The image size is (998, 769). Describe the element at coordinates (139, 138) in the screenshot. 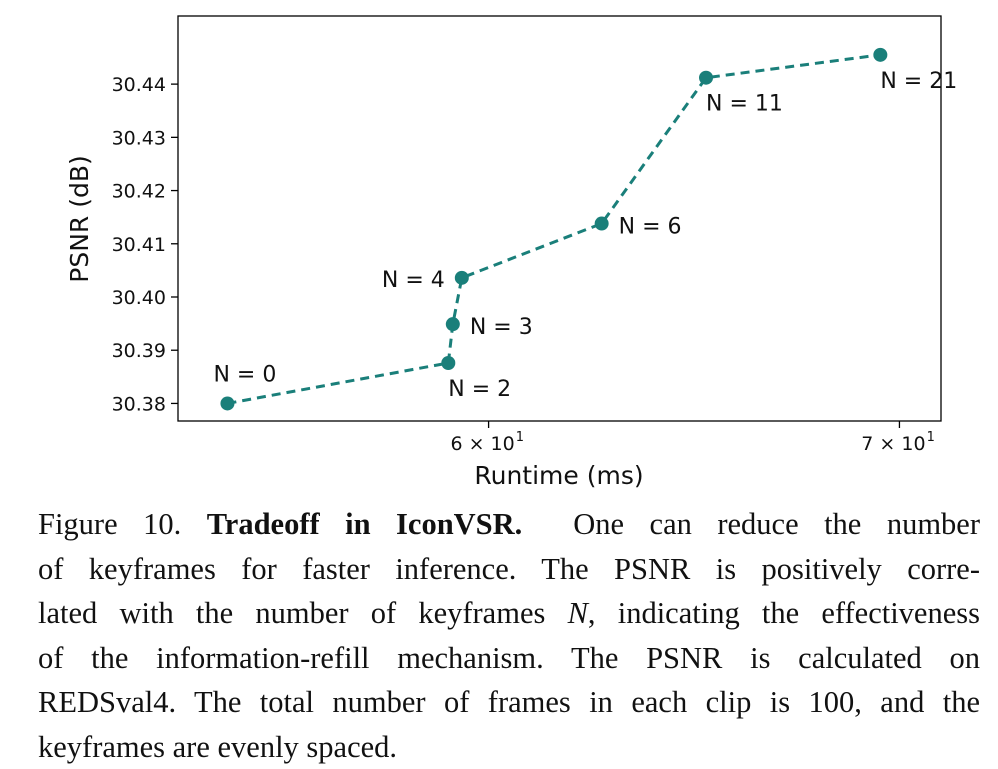

I see `y-tick-label: 30.43` at that location.